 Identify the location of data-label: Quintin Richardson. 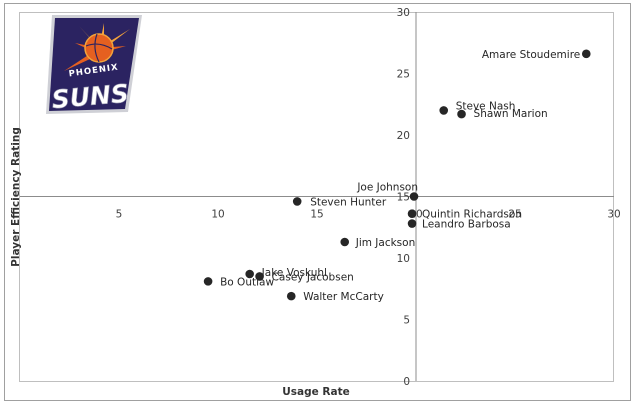
(472, 215).